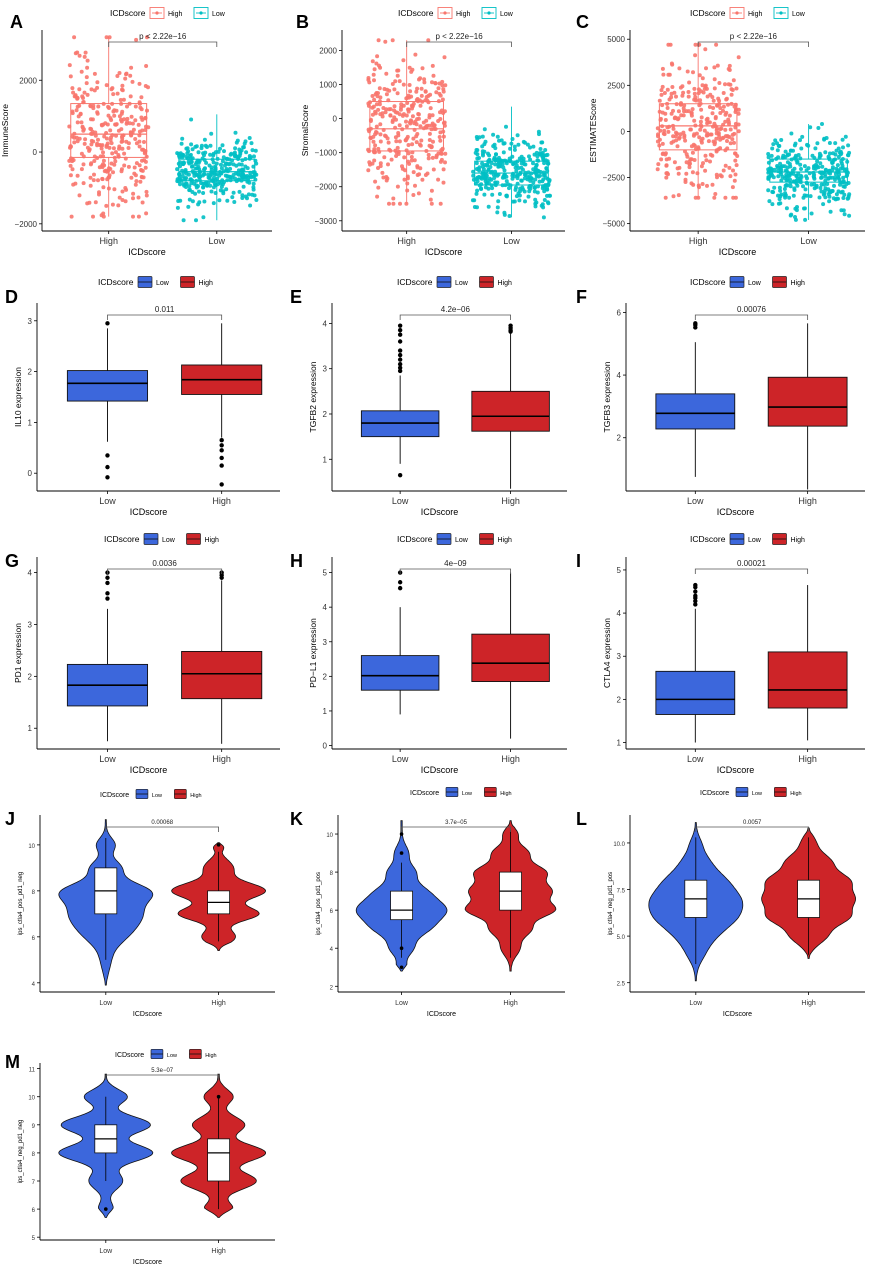  Describe the element at coordinates (34, 939) in the screenshot. I see `y-tick-label: 6` at that location.